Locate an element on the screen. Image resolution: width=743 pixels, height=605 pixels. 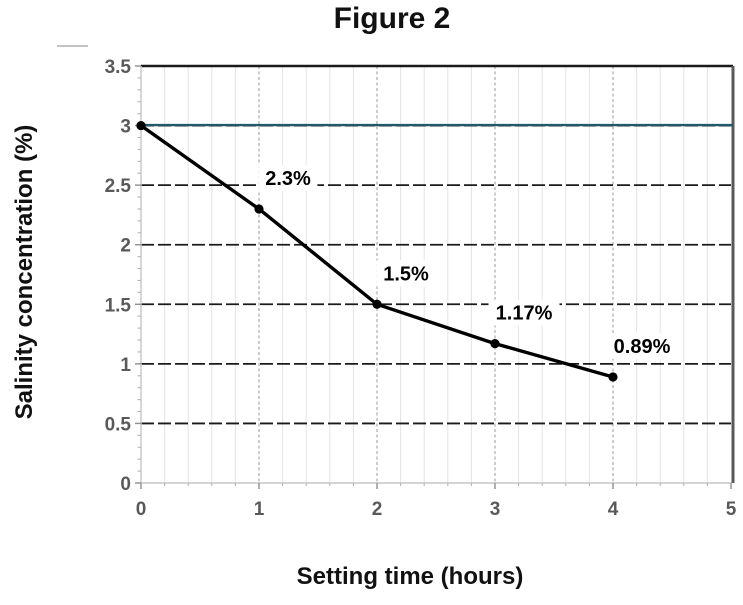
y-tick-label: 3 is located at coordinates (125, 127).